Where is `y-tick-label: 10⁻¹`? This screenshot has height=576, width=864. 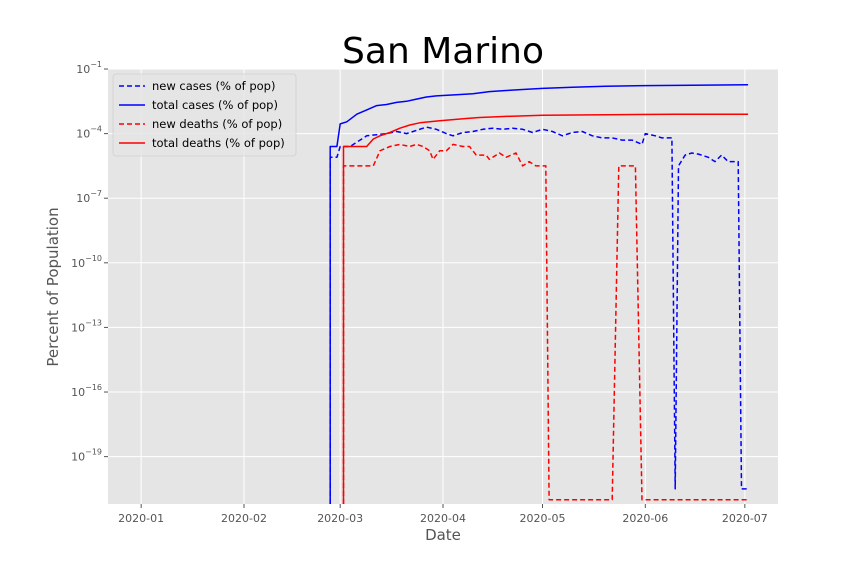
y-tick-label: 10⁻¹ is located at coordinates (89, 68).